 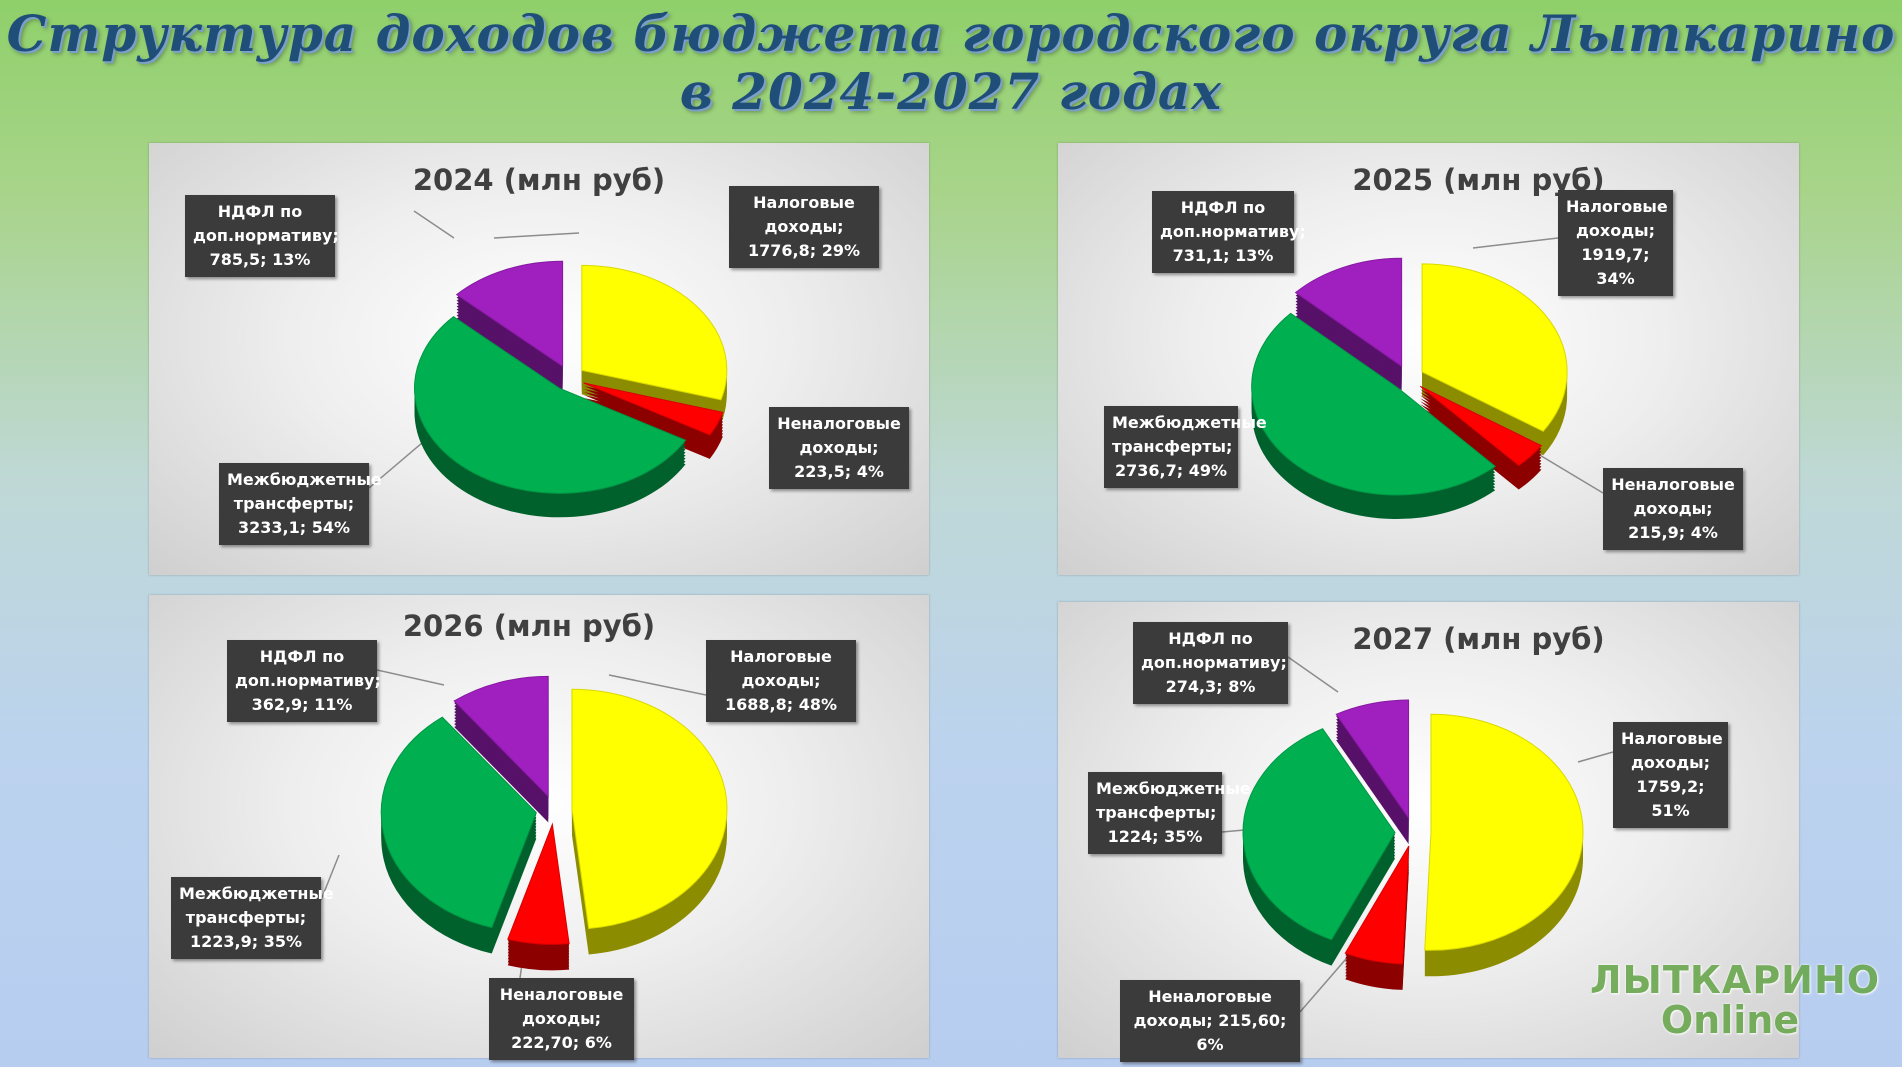 I want to click on chart-title-2026: 2026 (млн руб), so click(x=529, y=626).